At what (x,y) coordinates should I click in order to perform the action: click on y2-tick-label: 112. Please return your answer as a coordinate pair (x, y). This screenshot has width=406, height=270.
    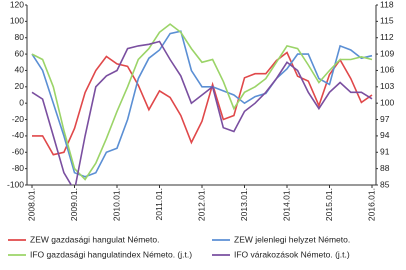
    Looking at the image, I should click on (387, 37).